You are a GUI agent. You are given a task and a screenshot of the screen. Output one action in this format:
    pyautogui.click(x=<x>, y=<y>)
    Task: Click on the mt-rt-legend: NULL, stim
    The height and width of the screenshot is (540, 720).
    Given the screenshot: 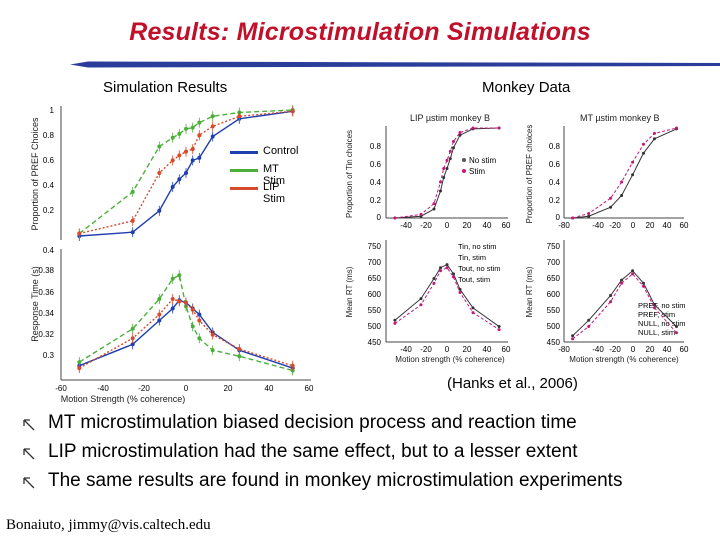 What is the action you would take?
    pyautogui.click(x=656, y=332)
    